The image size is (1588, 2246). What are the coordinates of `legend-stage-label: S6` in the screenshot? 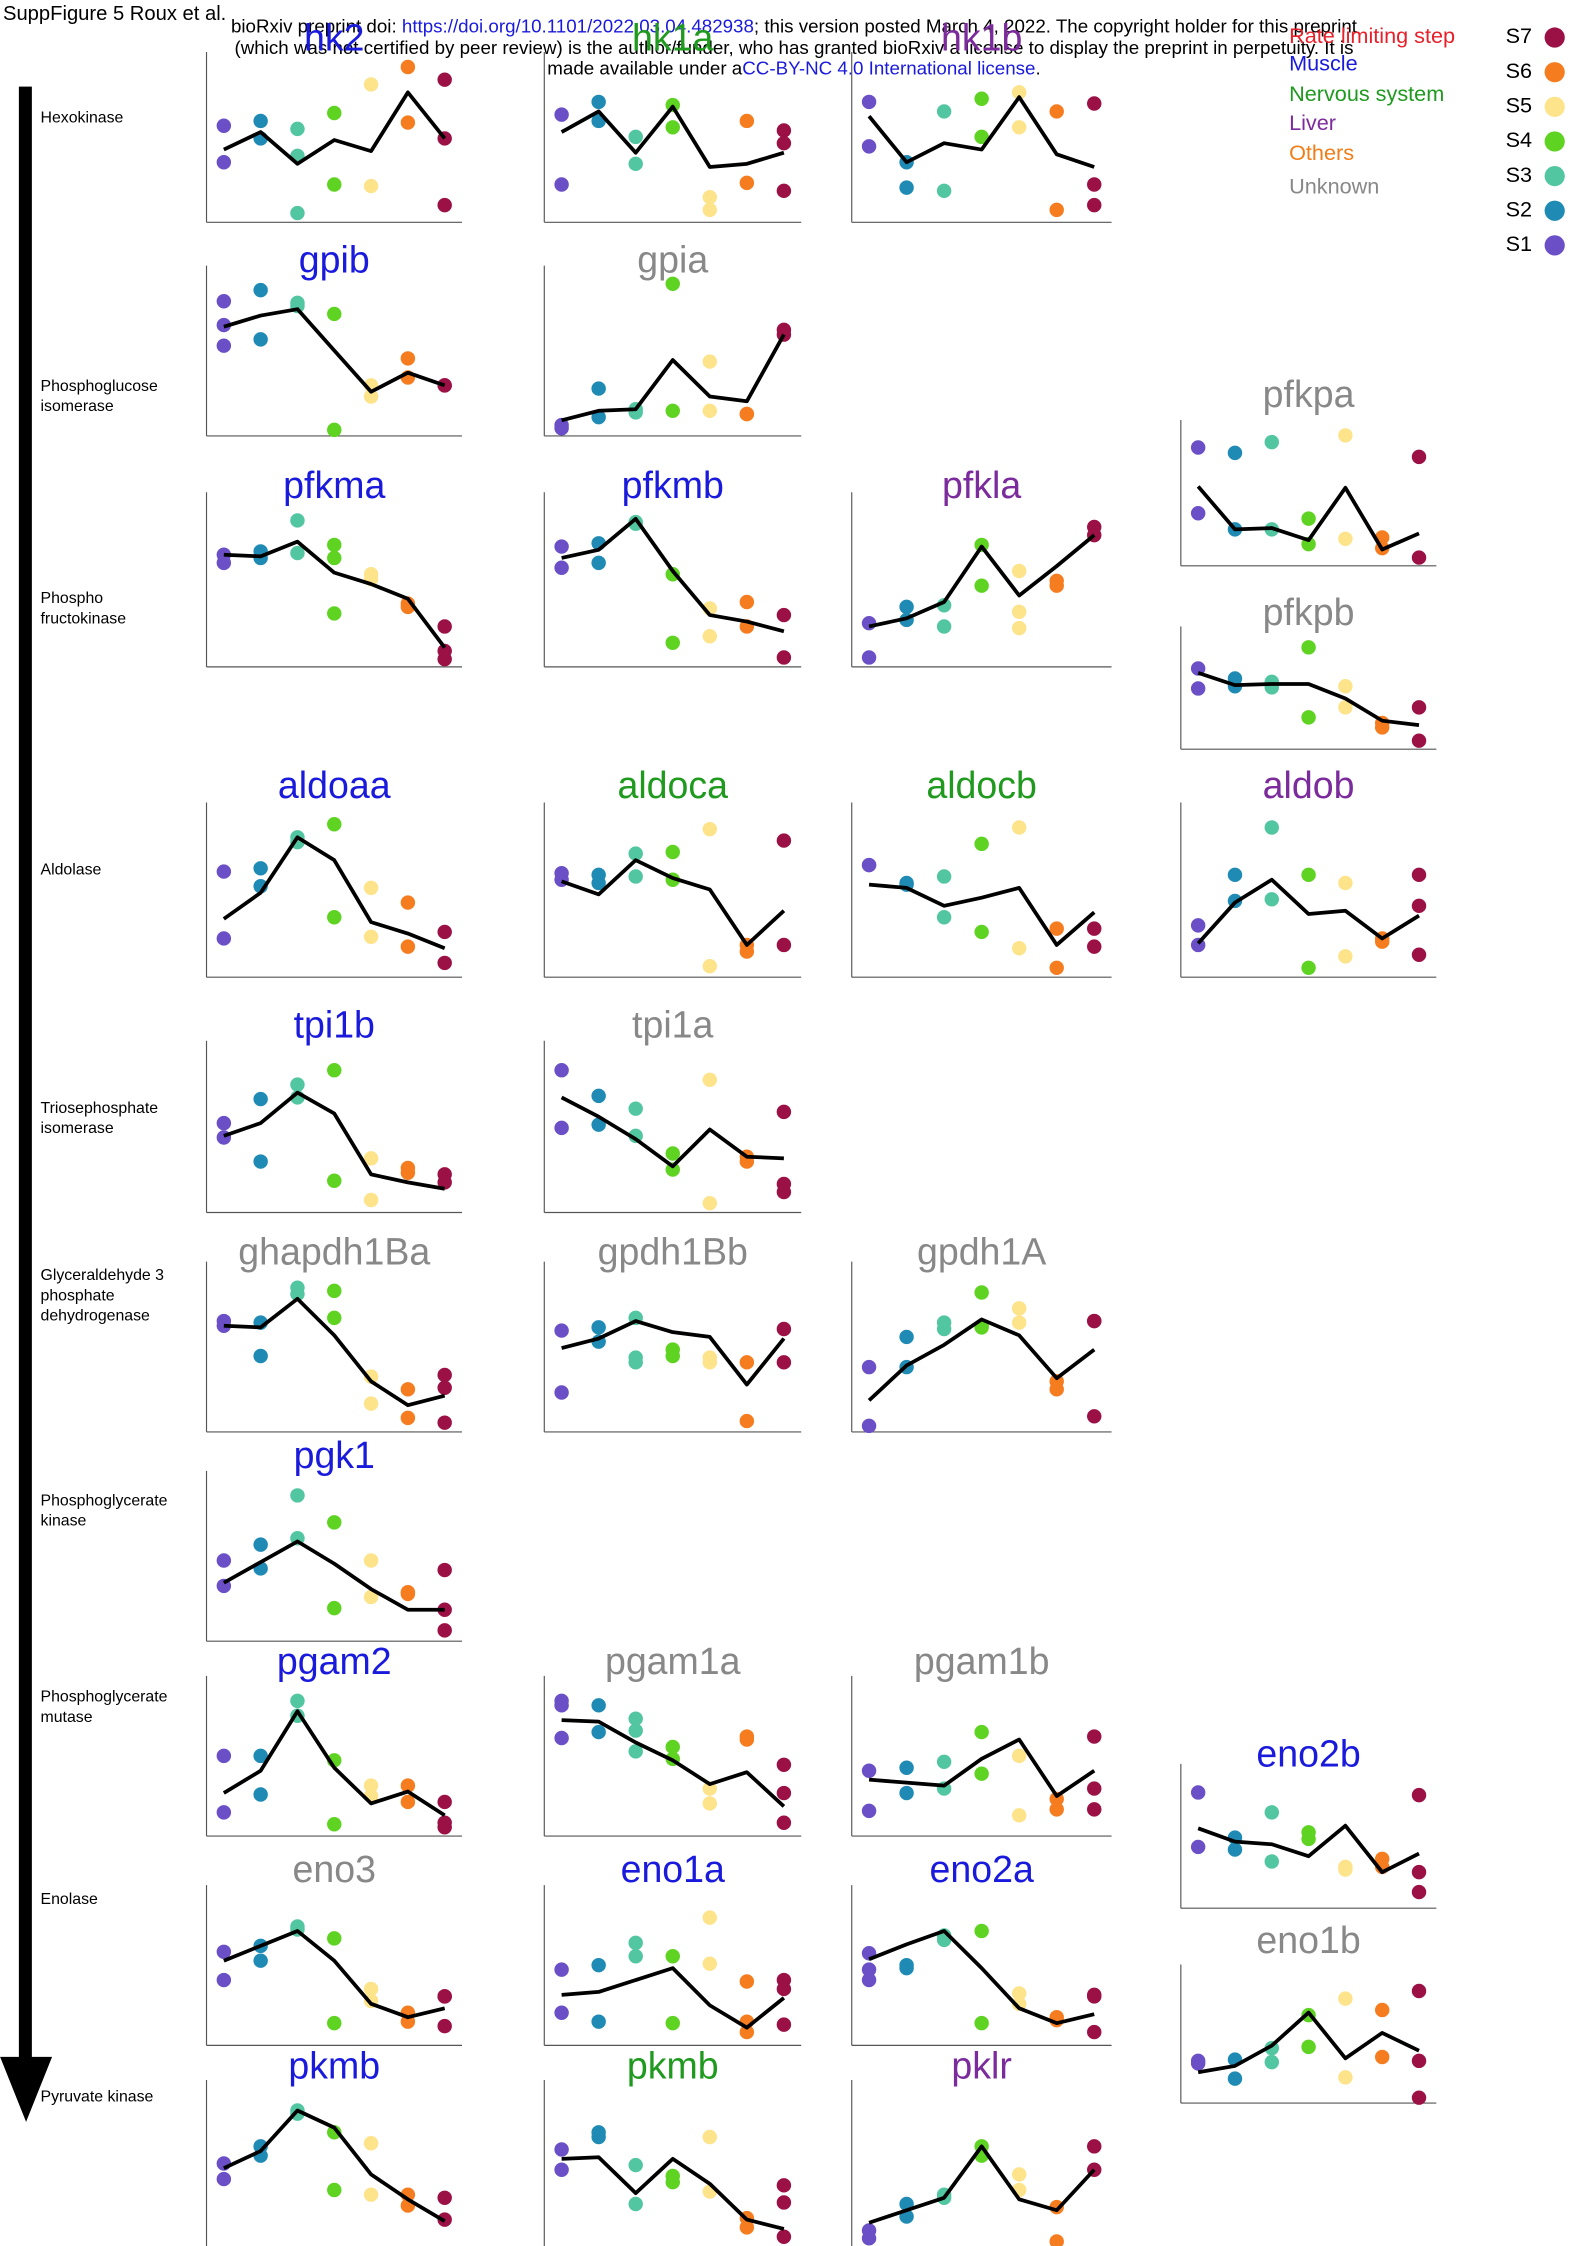 It's located at (1519, 70).